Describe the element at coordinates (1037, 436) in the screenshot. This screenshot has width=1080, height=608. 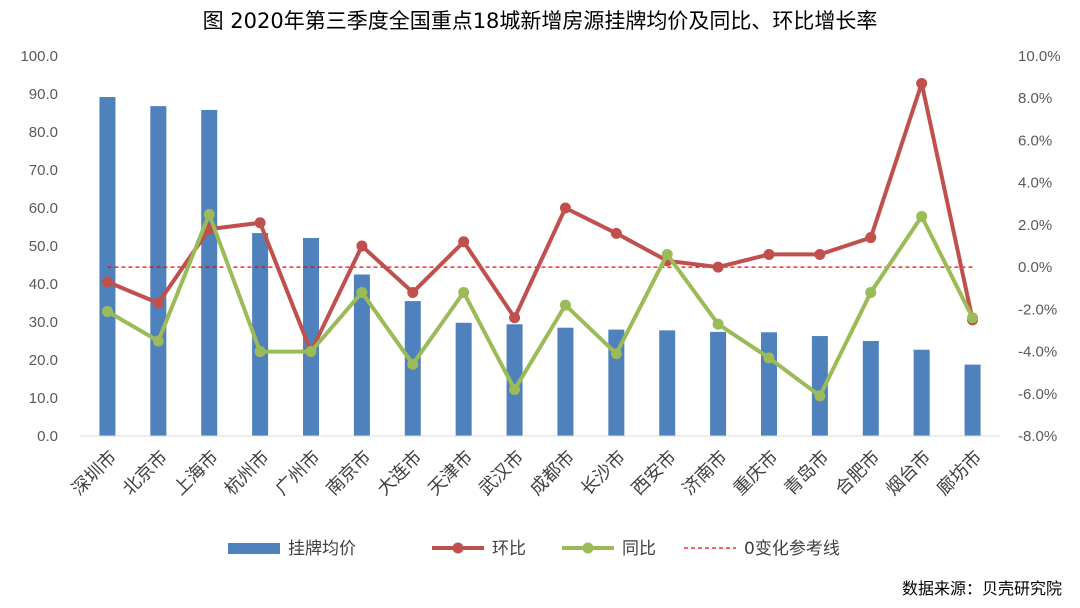
I see `right-tick-label: -8.0%` at that location.